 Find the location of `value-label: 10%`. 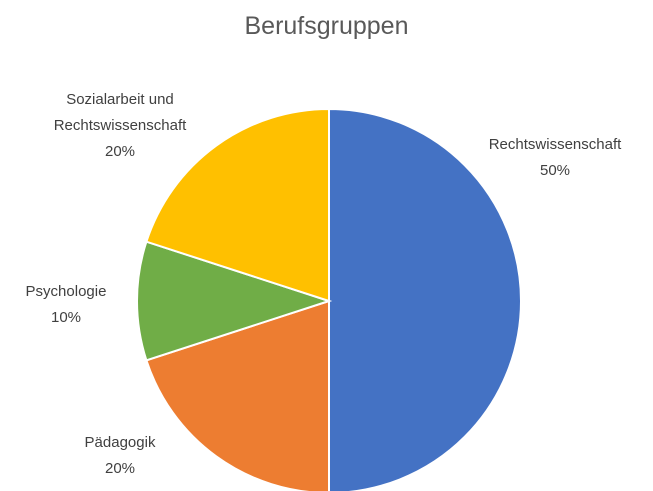

value-label: 10% is located at coordinates (66, 317).